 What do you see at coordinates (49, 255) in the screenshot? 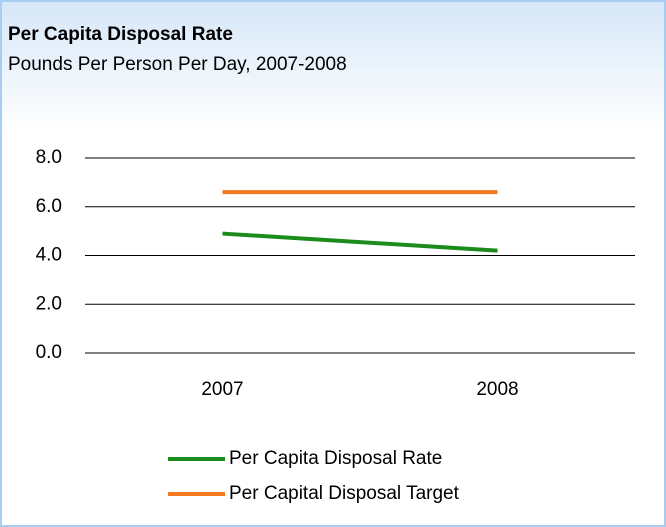
I see `y-tick-label: 4.0` at bounding box center [49, 255].